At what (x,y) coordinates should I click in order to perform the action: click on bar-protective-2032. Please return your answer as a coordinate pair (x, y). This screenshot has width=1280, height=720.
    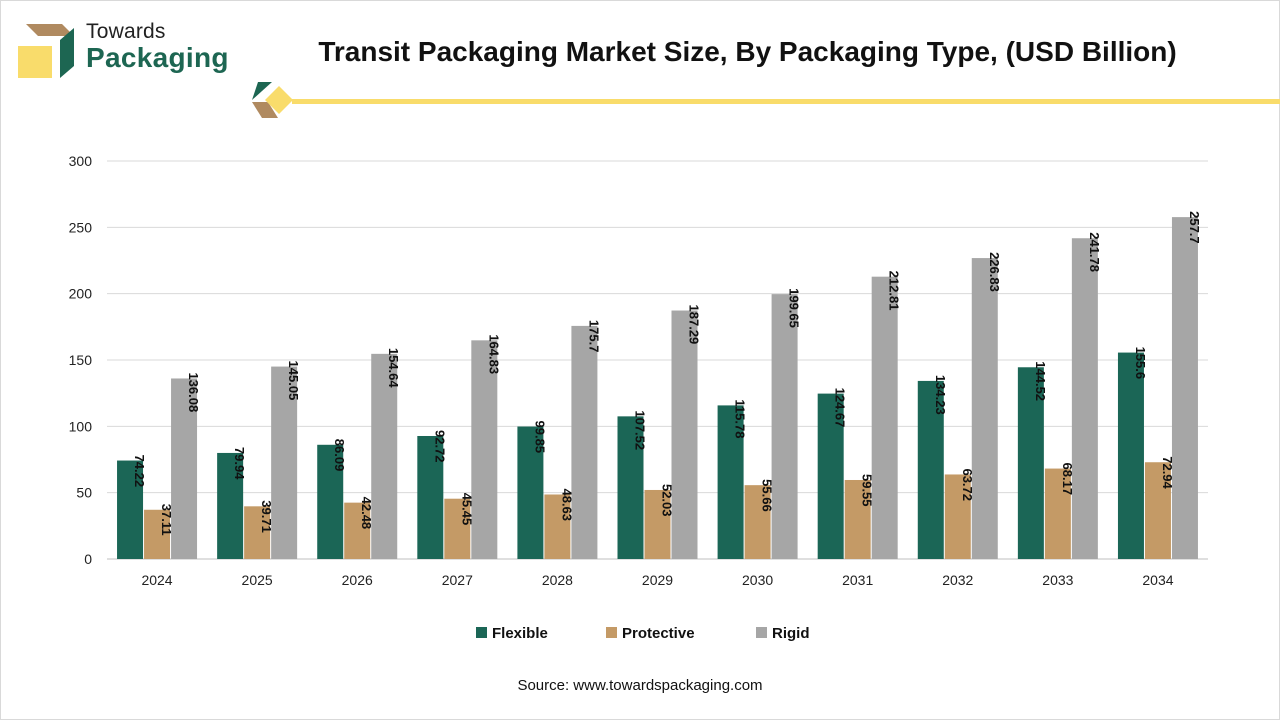
    Looking at the image, I should click on (957, 516).